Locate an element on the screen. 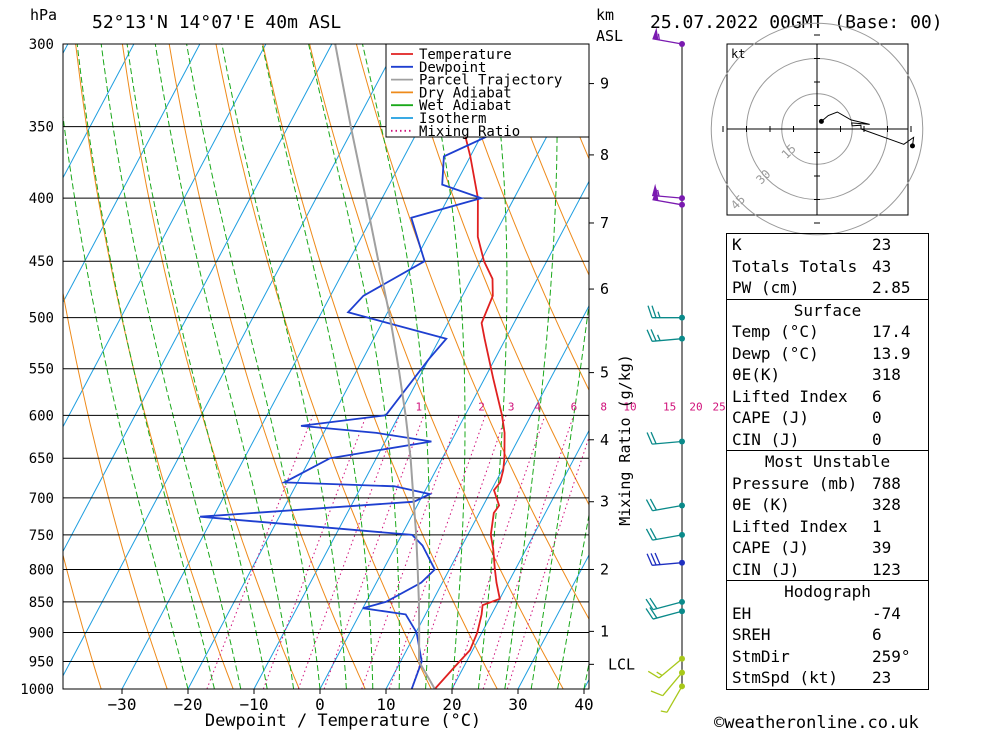 This screenshot has height=733, width=1000. temperature-tick-label: 0 is located at coordinates (320, 704).